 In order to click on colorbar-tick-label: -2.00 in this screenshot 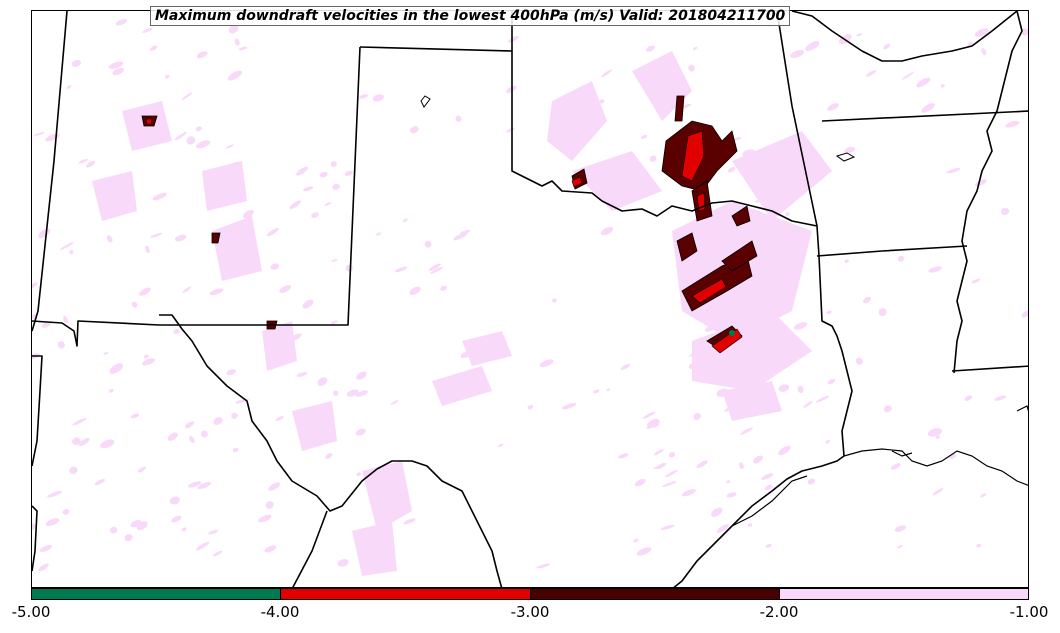, I will do `click(779, 612)`.